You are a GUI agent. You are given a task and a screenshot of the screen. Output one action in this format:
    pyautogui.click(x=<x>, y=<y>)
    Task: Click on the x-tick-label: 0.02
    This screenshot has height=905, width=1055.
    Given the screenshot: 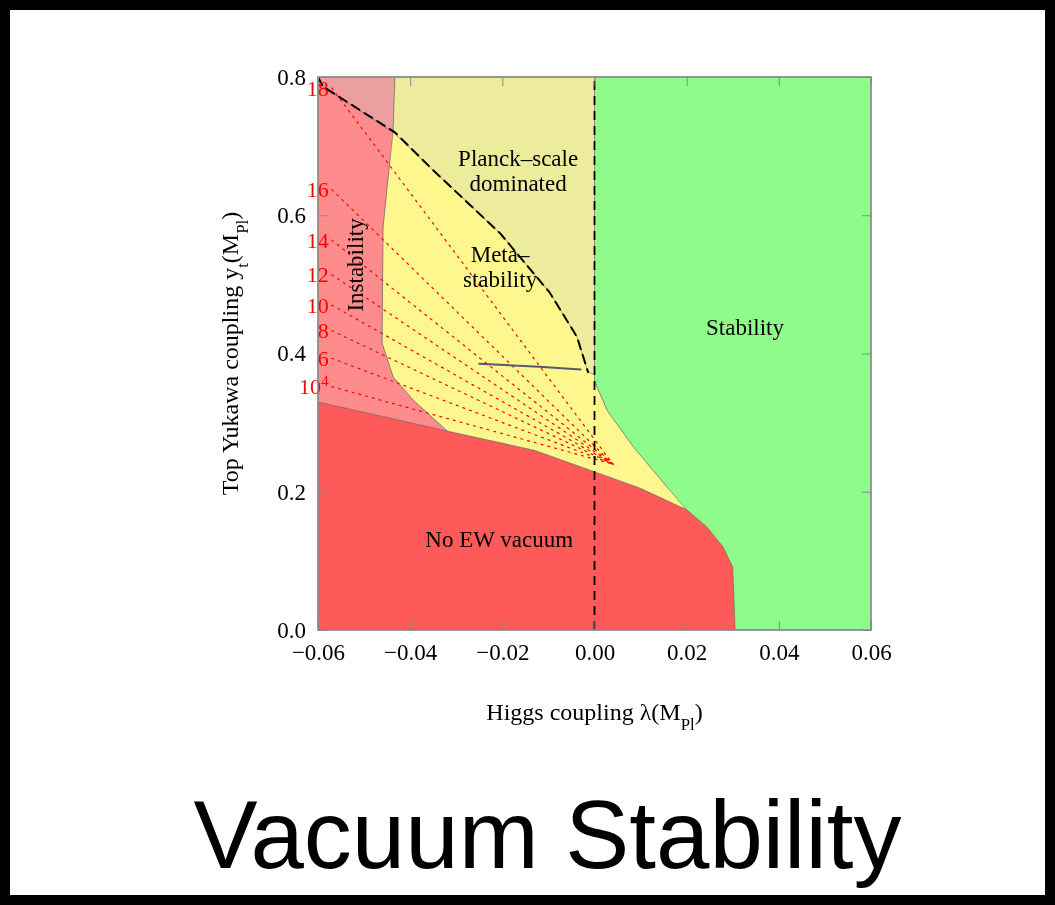 What is the action you would take?
    pyautogui.click(x=687, y=653)
    